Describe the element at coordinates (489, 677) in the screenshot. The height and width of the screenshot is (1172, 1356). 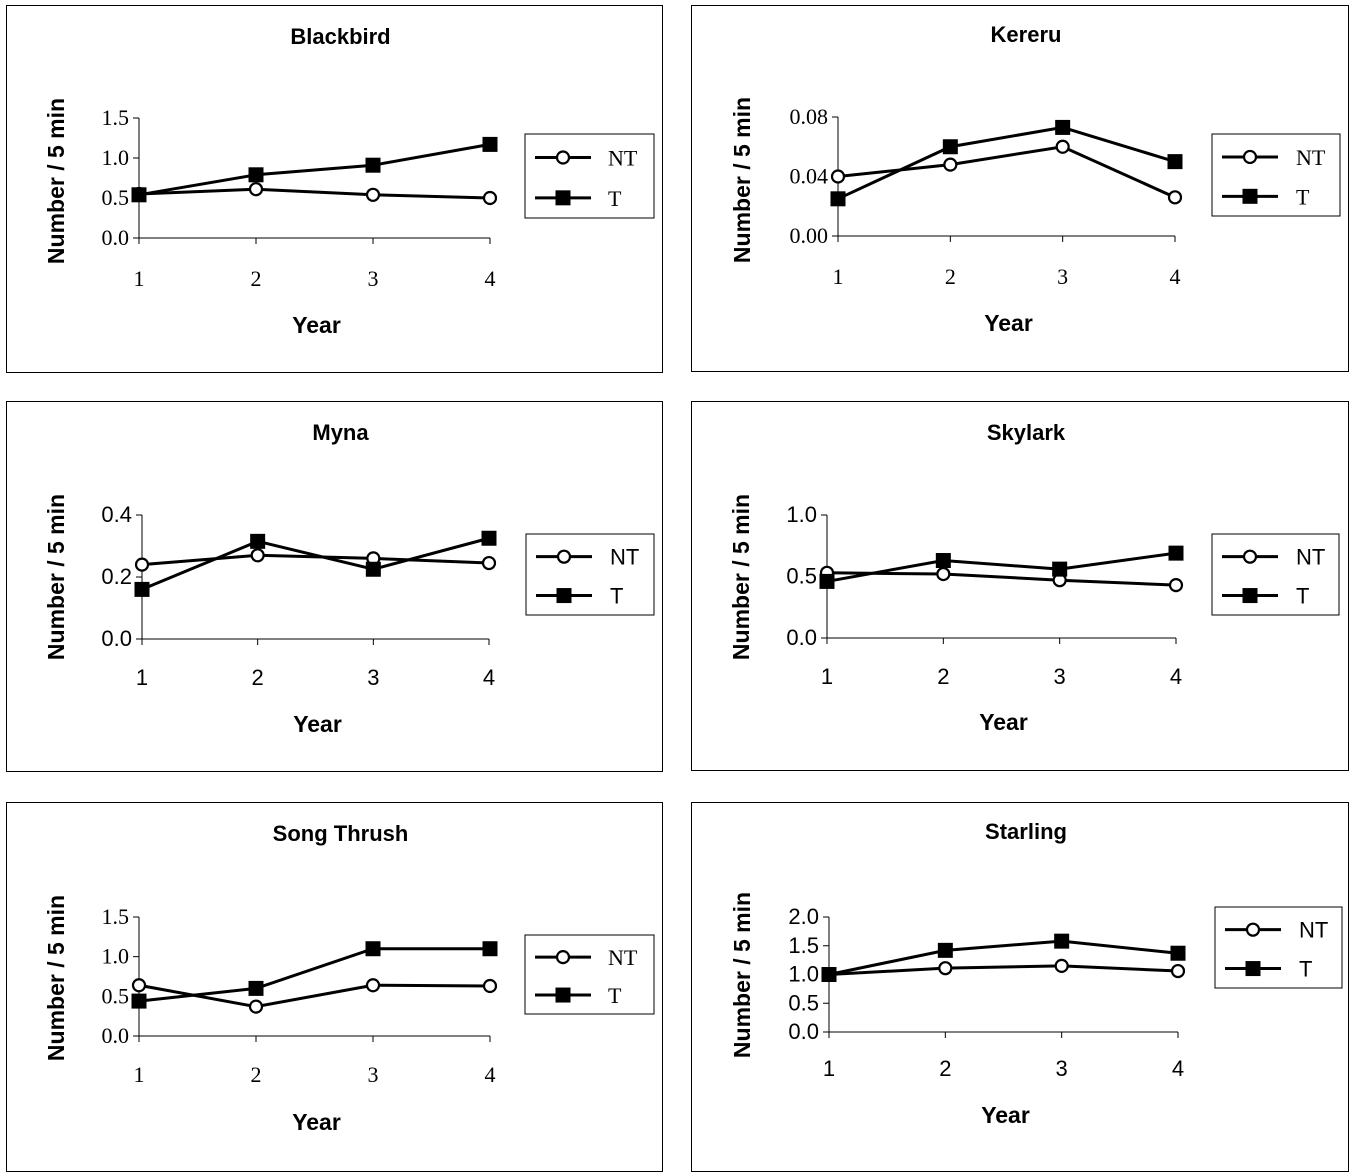
I see `x-tick-label: 4` at that location.